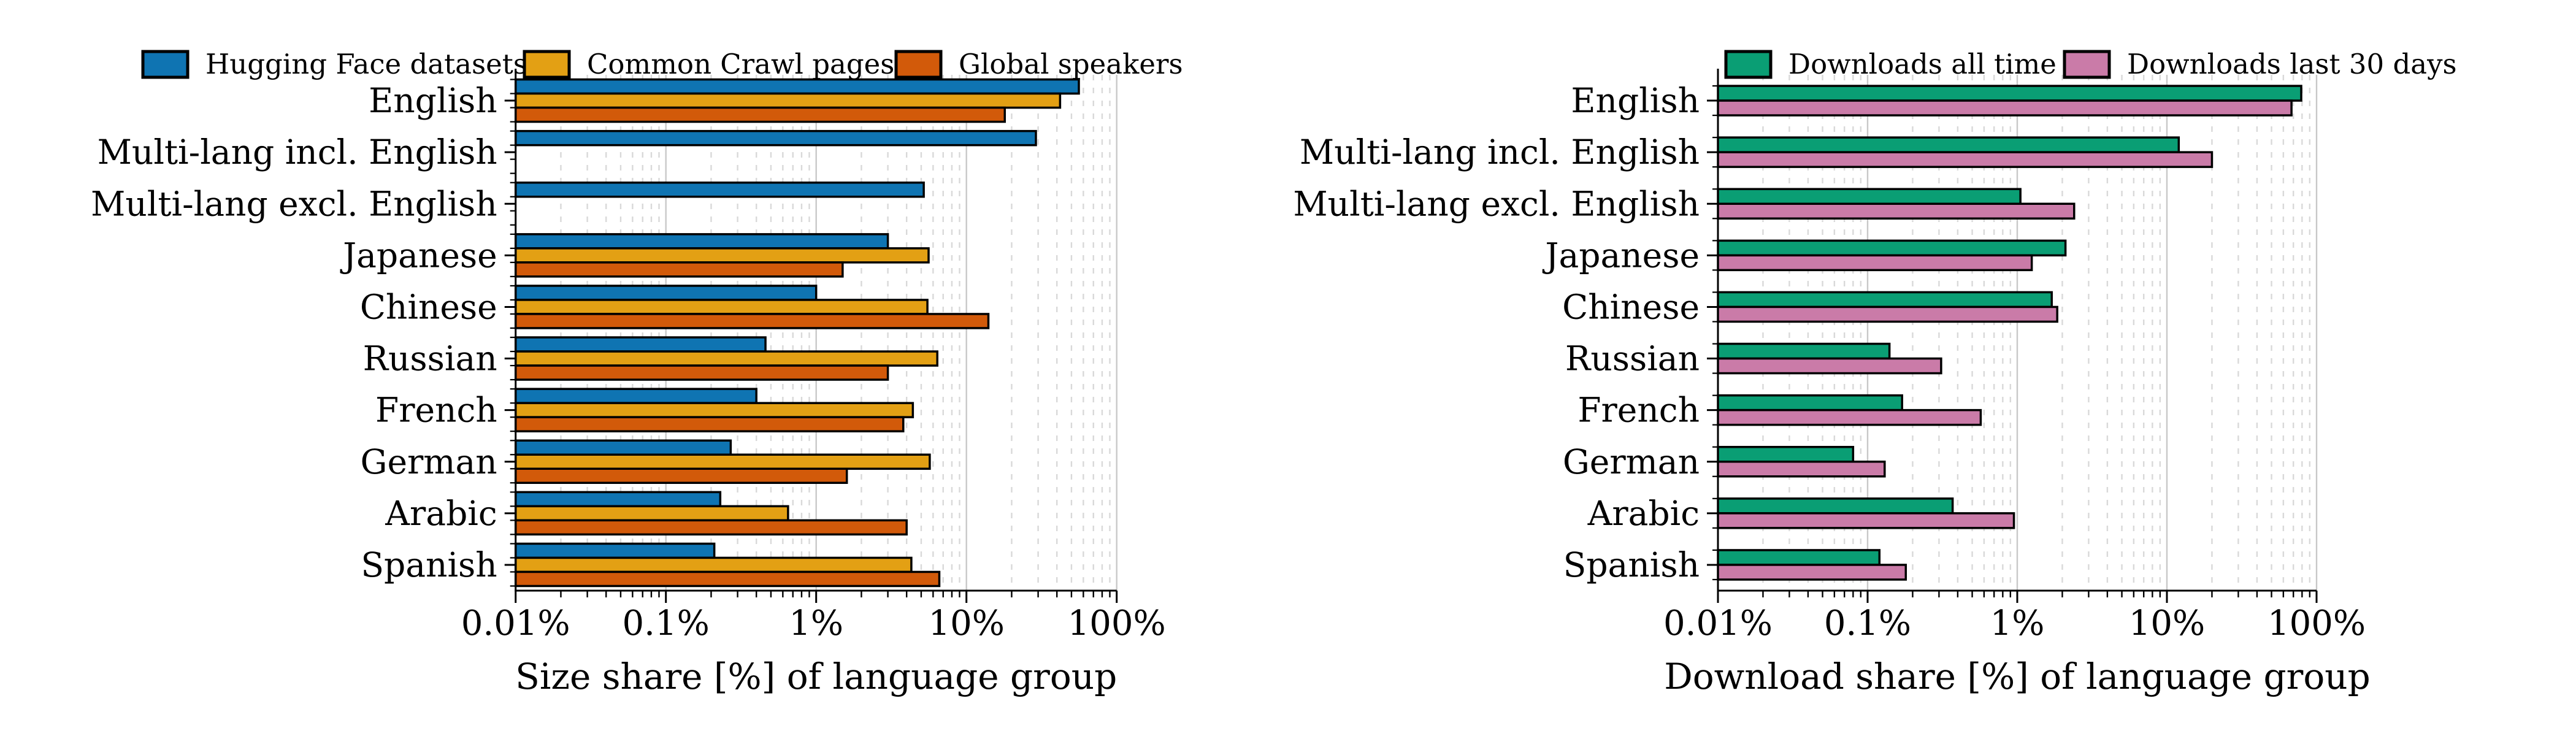  Describe the element at coordinates (623, 447) in the screenshot. I see `bar-hugging-face-datasets-german` at that location.